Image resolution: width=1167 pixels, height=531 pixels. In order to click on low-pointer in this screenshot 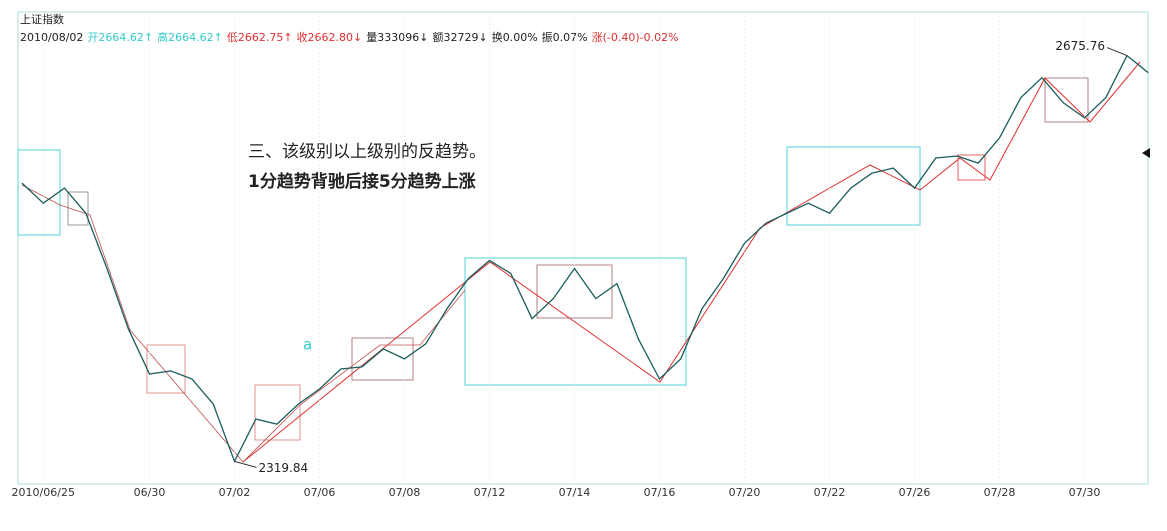, I will do `click(245, 464)`.